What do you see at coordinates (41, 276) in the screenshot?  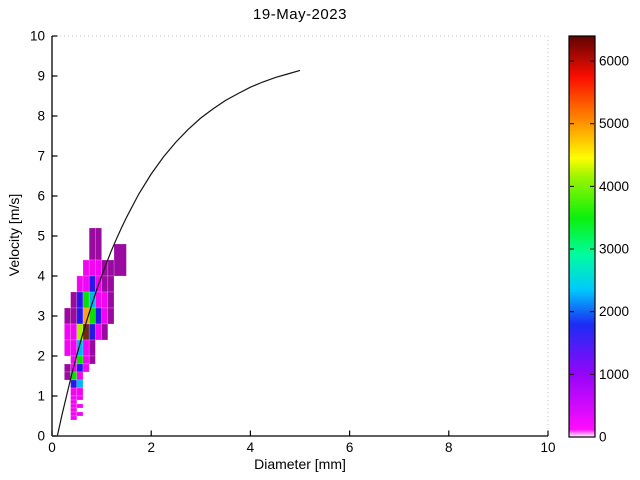 I see `y-tick-label: 4` at bounding box center [41, 276].